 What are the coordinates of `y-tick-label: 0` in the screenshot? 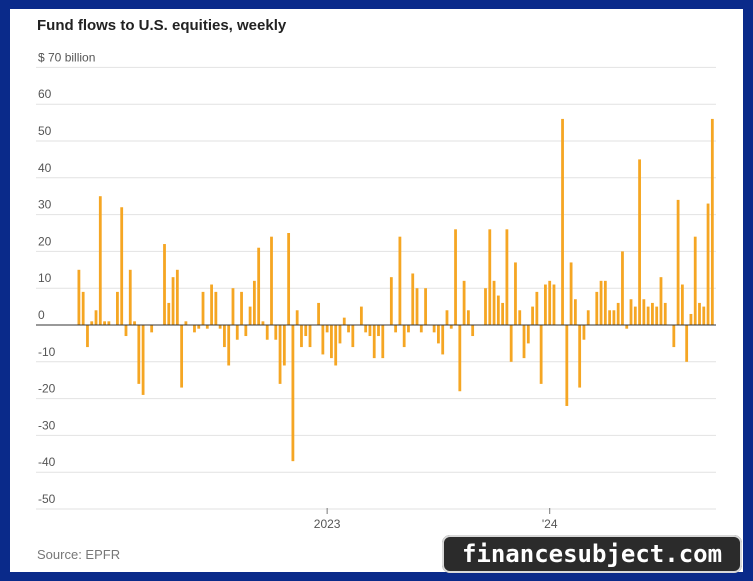 It's located at (41, 315).